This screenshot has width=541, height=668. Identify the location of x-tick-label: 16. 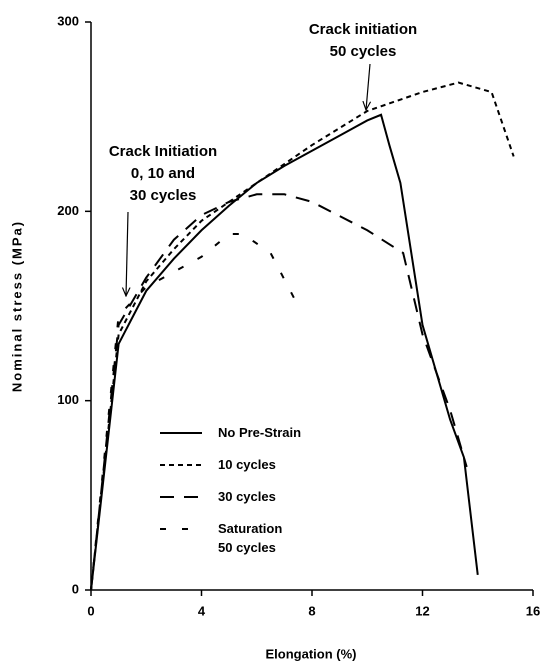
(533, 610).